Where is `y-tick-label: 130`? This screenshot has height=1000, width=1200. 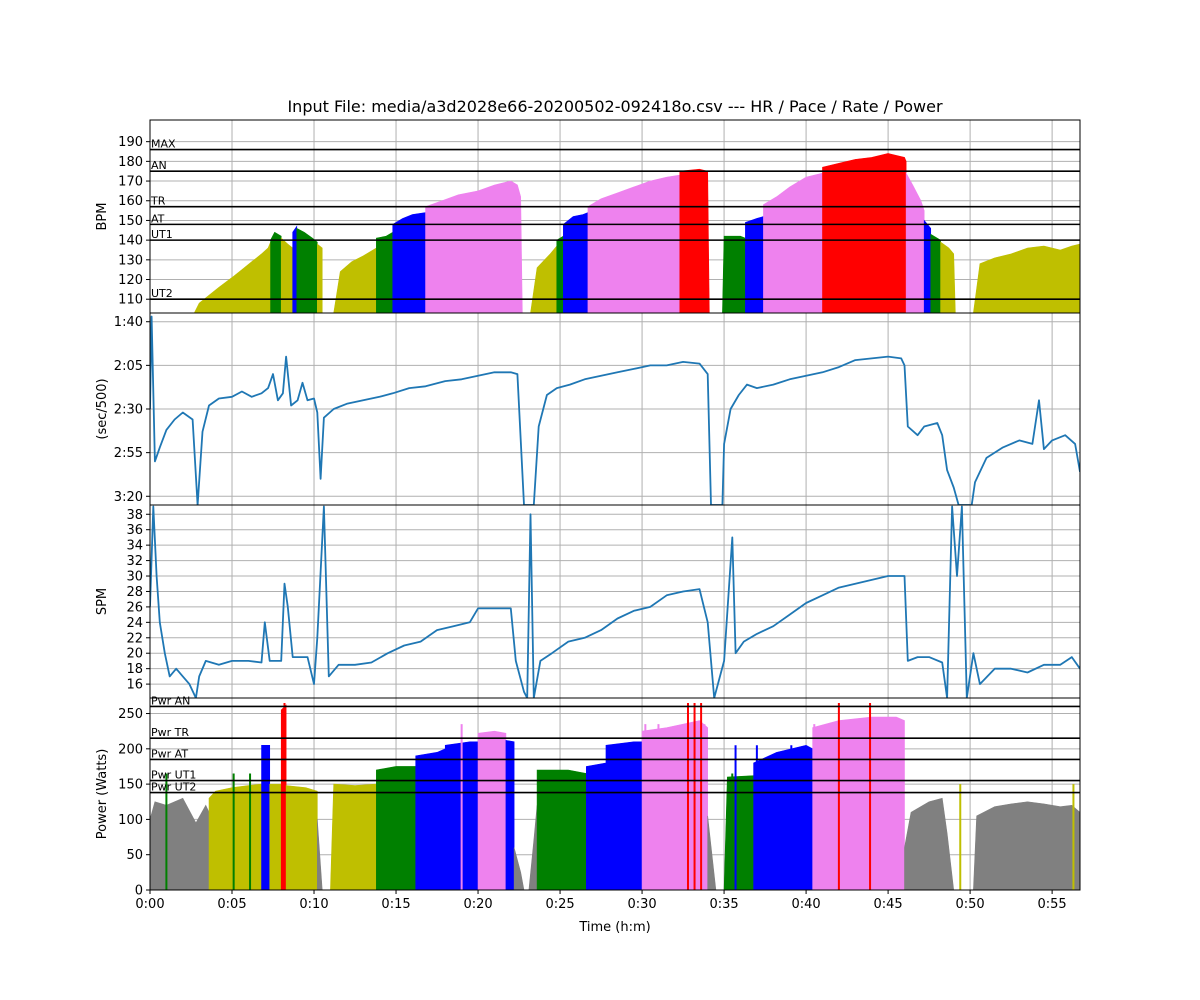
y-tick-label: 130 is located at coordinates (130, 260).